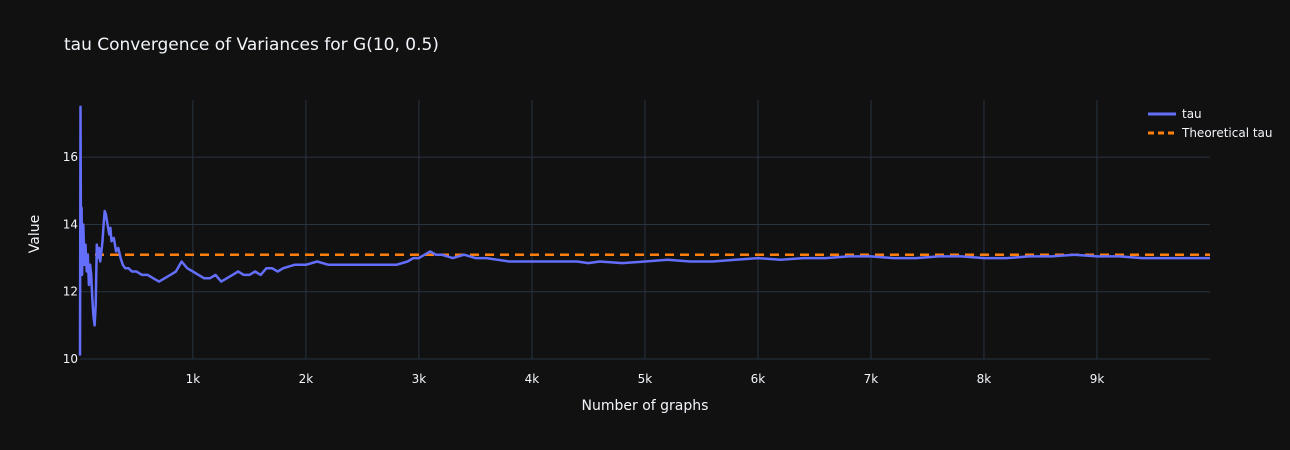 Image resolution: width=1290 pixels, height=450 pixels. Describe the element at coordinates (1097, 379) in the screenshot. I see `x-tick-label: 9k` at that location.